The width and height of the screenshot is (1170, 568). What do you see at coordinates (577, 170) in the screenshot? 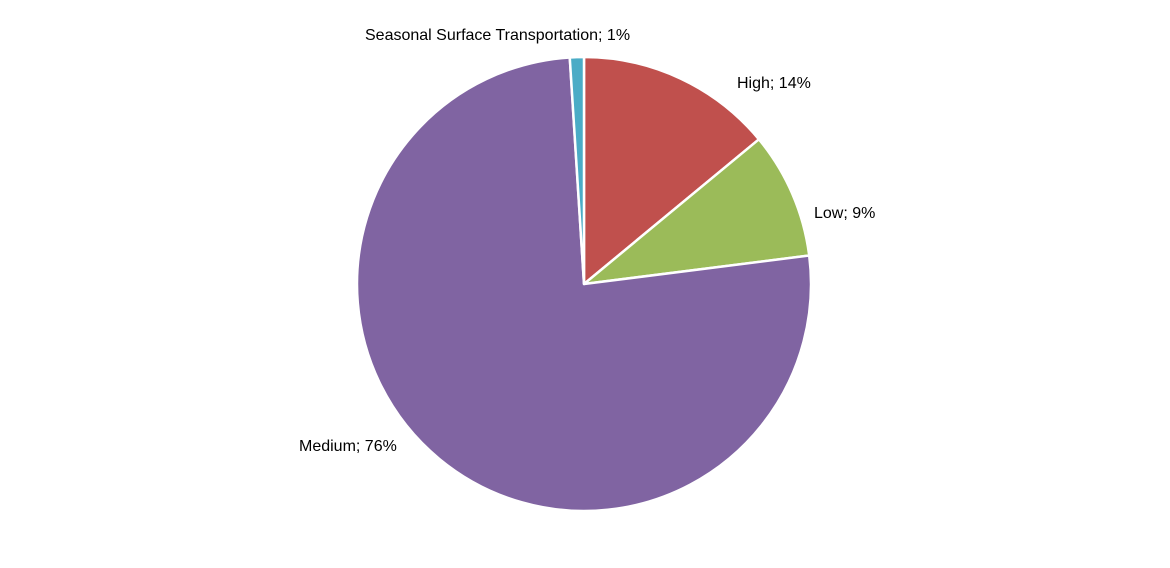
I see `pie-slice-seasonal-surface-transportation` at bounding box center [577, 170].